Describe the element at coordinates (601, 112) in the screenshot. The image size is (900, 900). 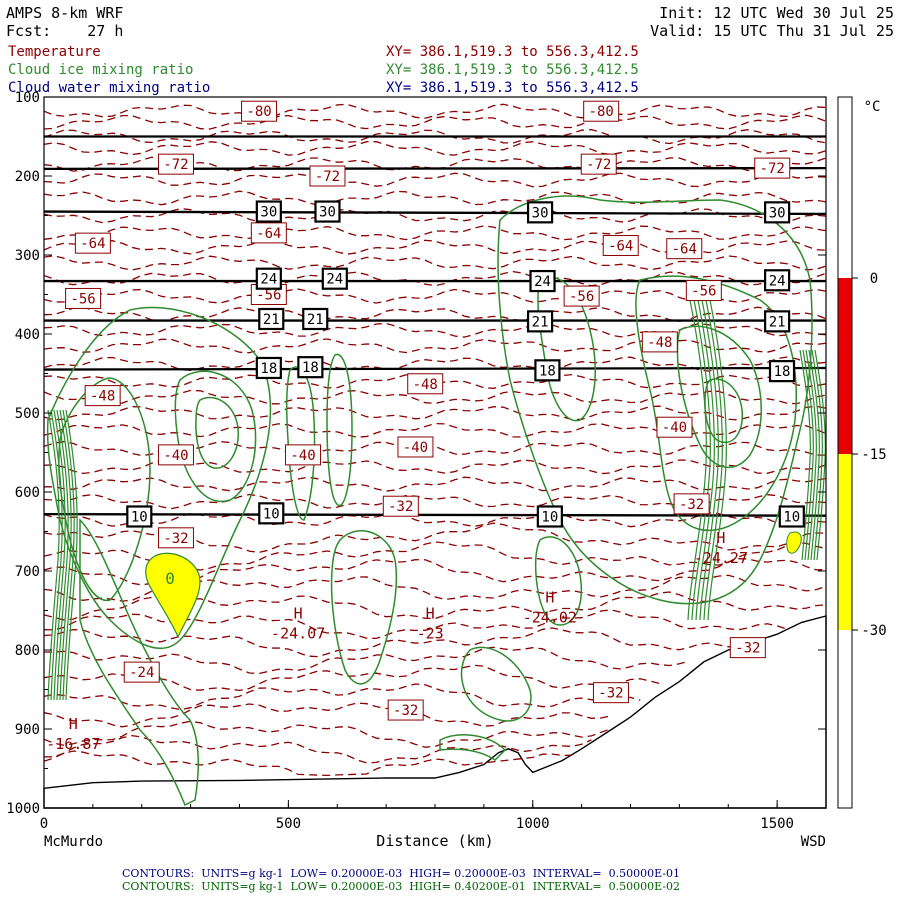
I see `temperature-label: -80` at that location.